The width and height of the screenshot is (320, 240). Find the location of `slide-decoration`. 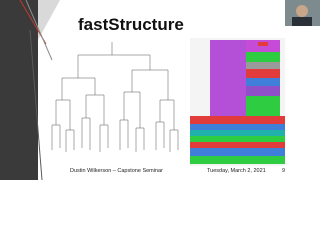

slide-decoration is located at coordinates (30, 90).